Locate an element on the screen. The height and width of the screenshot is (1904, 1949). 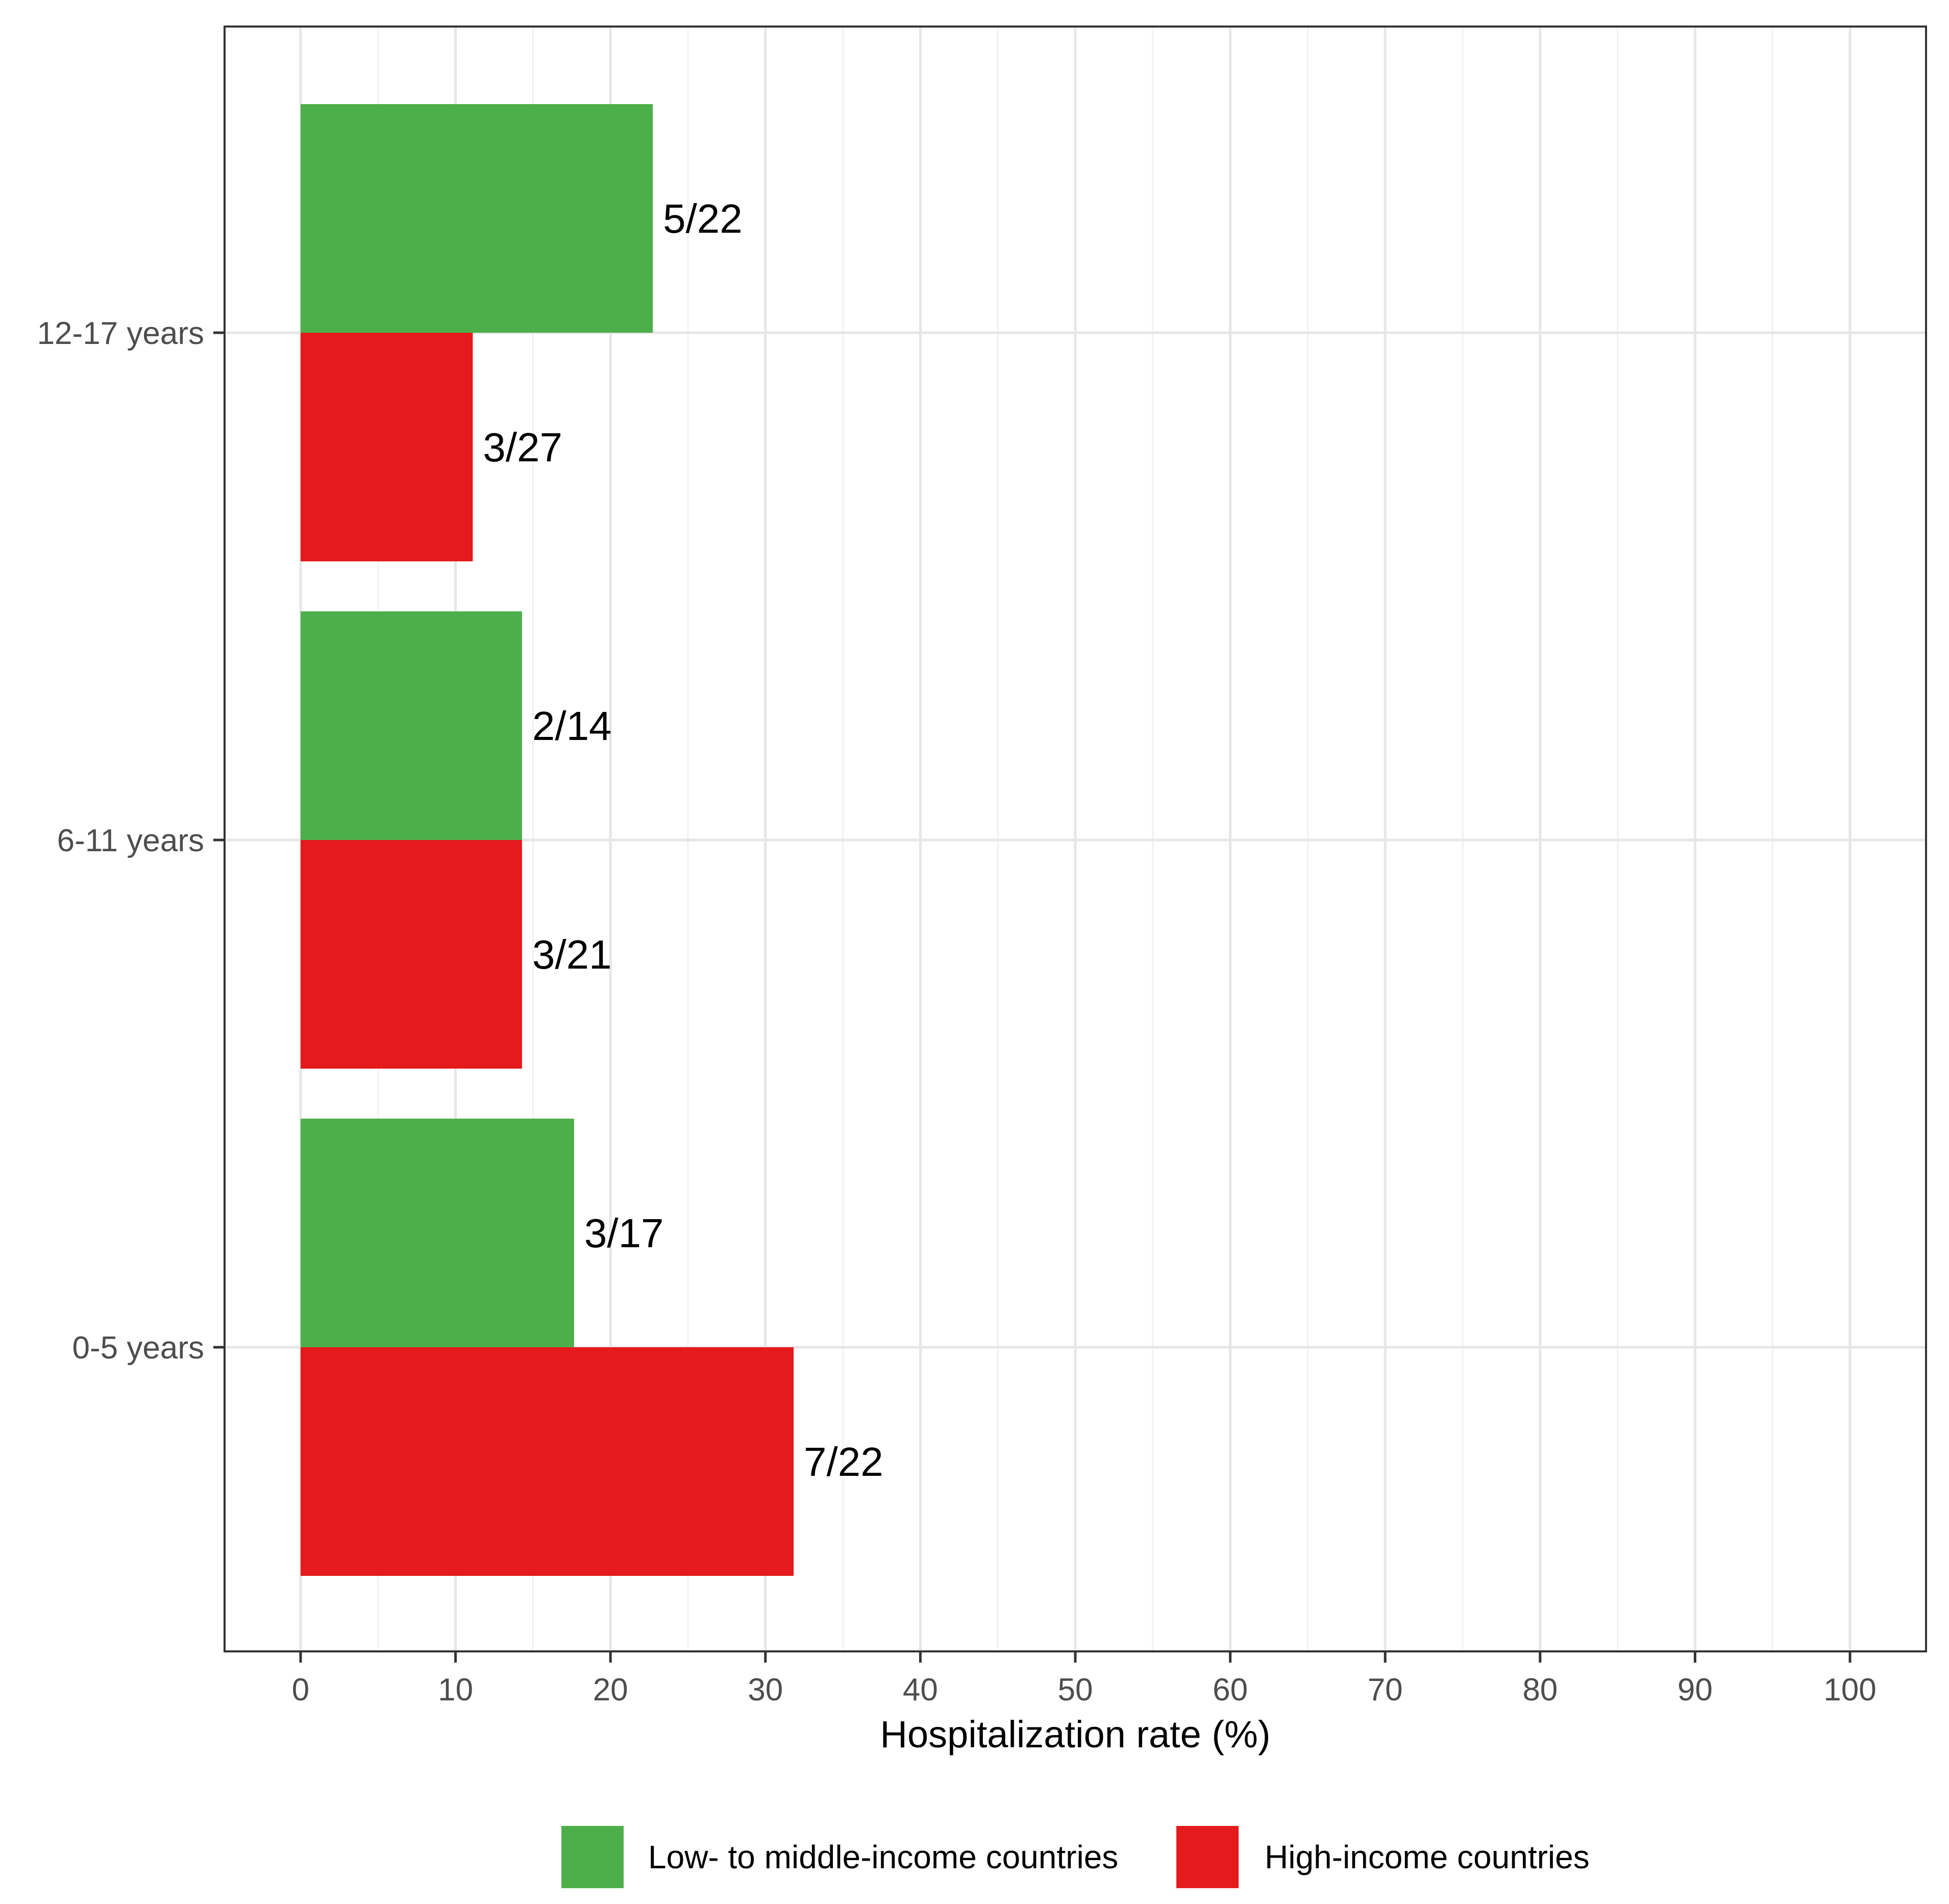
x-tick-label: 90 is located at coordinates (1695, 1690).